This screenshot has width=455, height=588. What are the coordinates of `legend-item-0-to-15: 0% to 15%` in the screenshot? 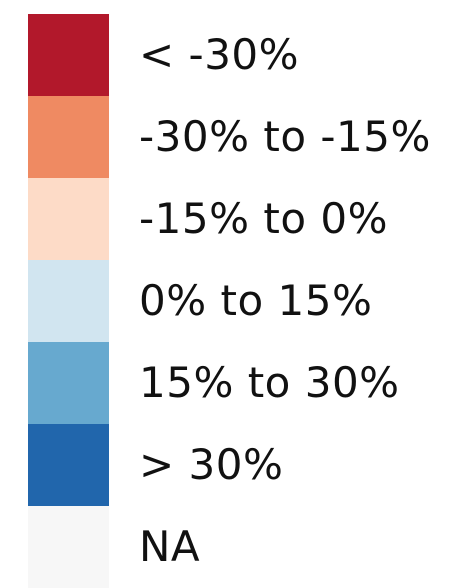 It's located at (238, 301).